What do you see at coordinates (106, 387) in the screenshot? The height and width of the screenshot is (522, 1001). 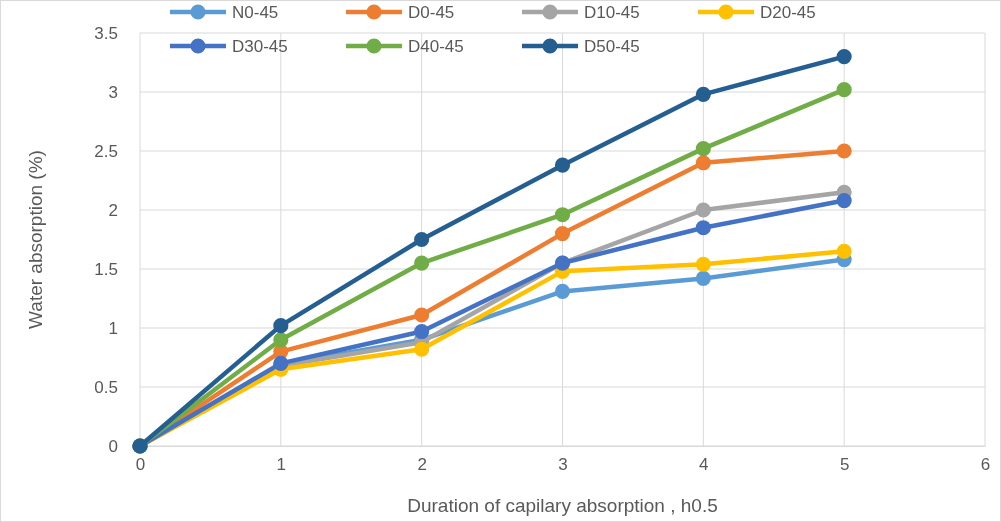 I see `y-tick-label: 0.5` at bounding box center [106, 387].